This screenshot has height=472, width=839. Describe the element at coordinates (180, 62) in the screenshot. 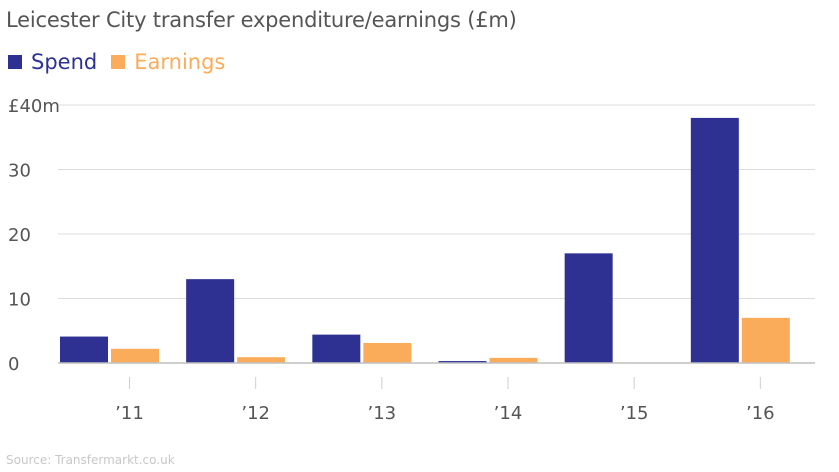

I see `legend-label-earnings: Earnings` at that location.